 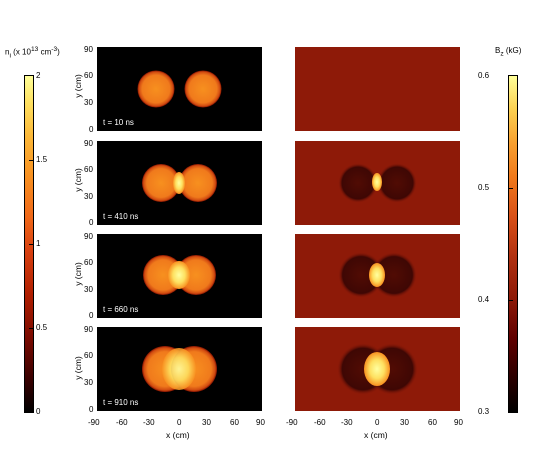 I want to click on xtick-left-m30: -30, so click(x=149, y=422).